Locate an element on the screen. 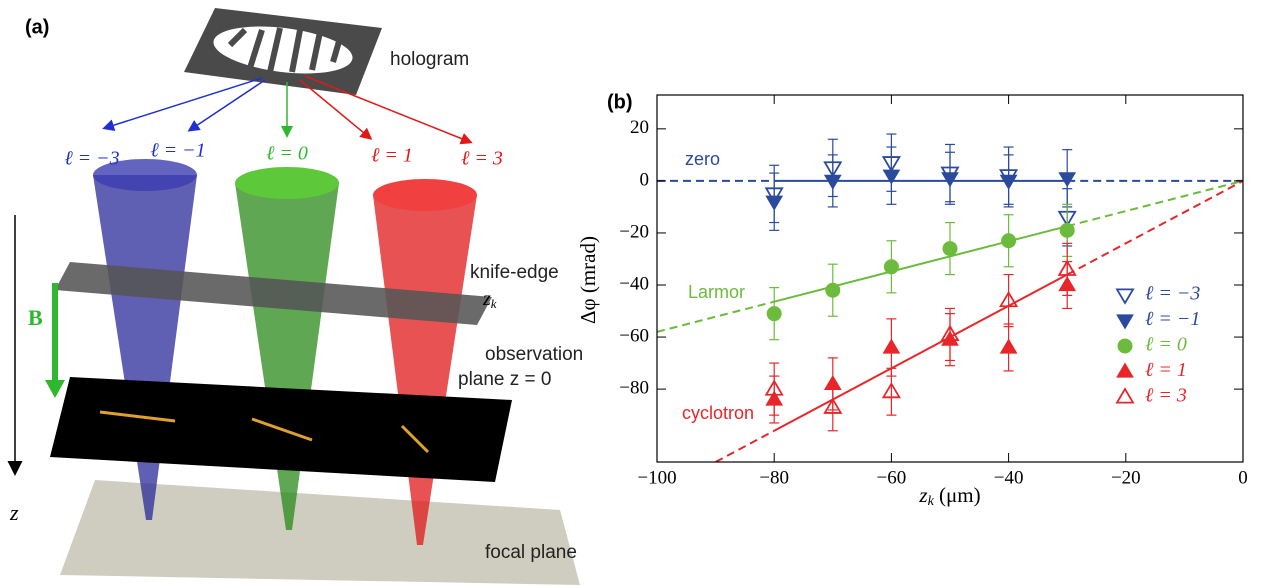  y-tick-label: 0 is located at coordinates (645, 179).